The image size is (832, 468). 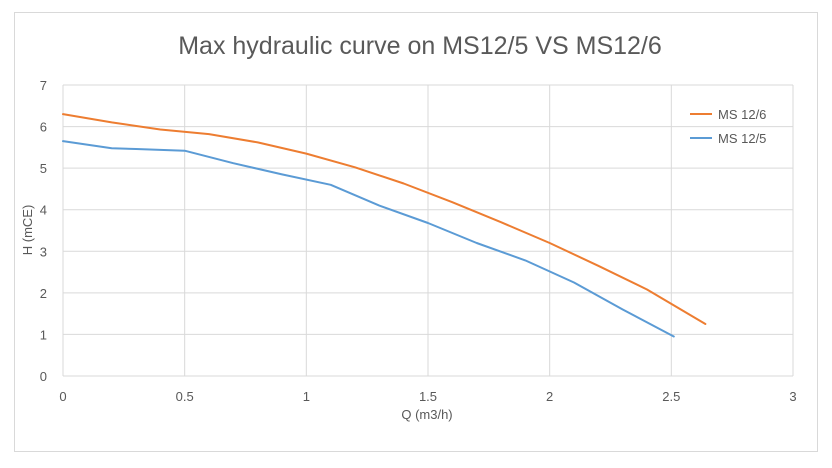 What do you see at coordinates (43, 127) in the screenshot?
I see `y-tick-label: 6` at bounding box center [43, 127].